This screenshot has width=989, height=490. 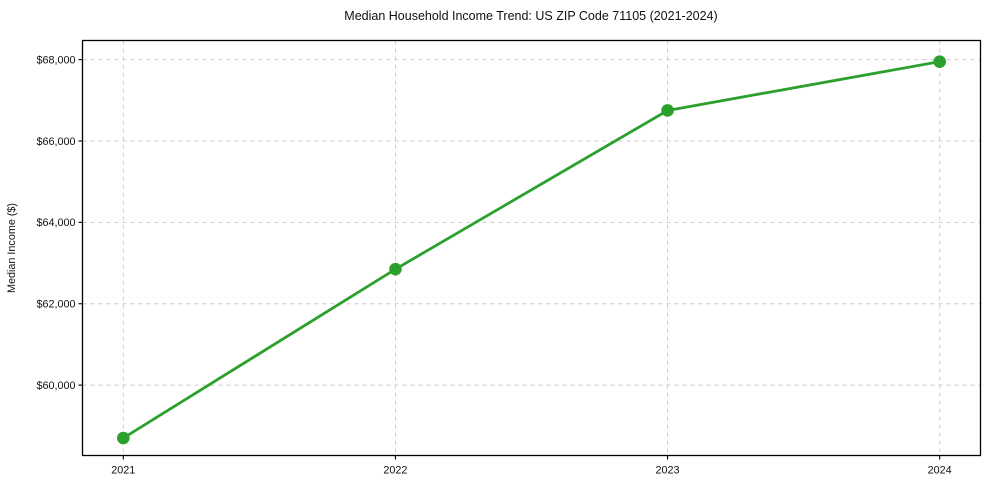 I want to click on x-tick-label: 2022, so click(x=395, y=471).